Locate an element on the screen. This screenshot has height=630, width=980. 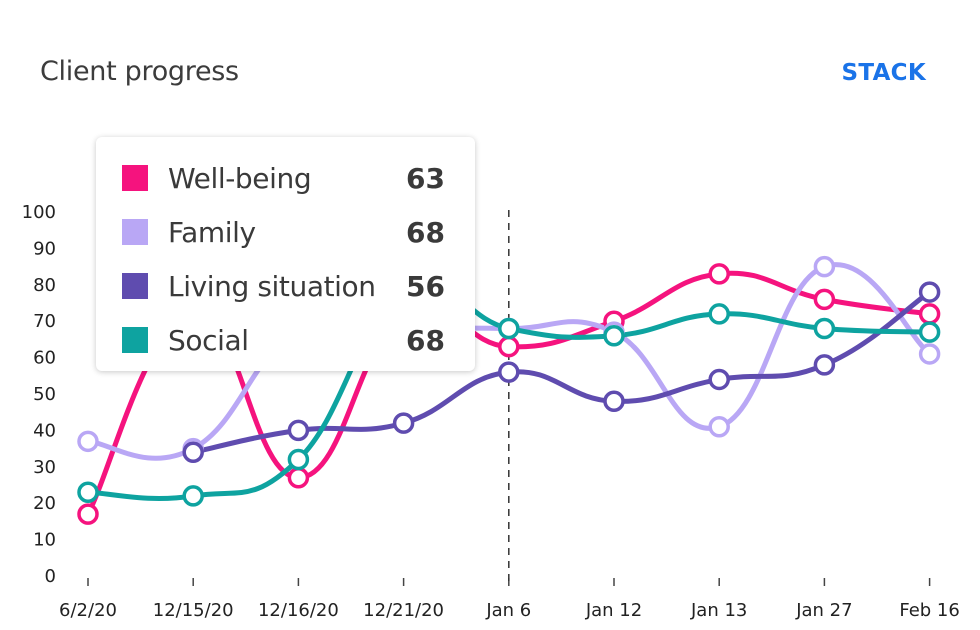
family-swatch is located at coordinates (135, 232).